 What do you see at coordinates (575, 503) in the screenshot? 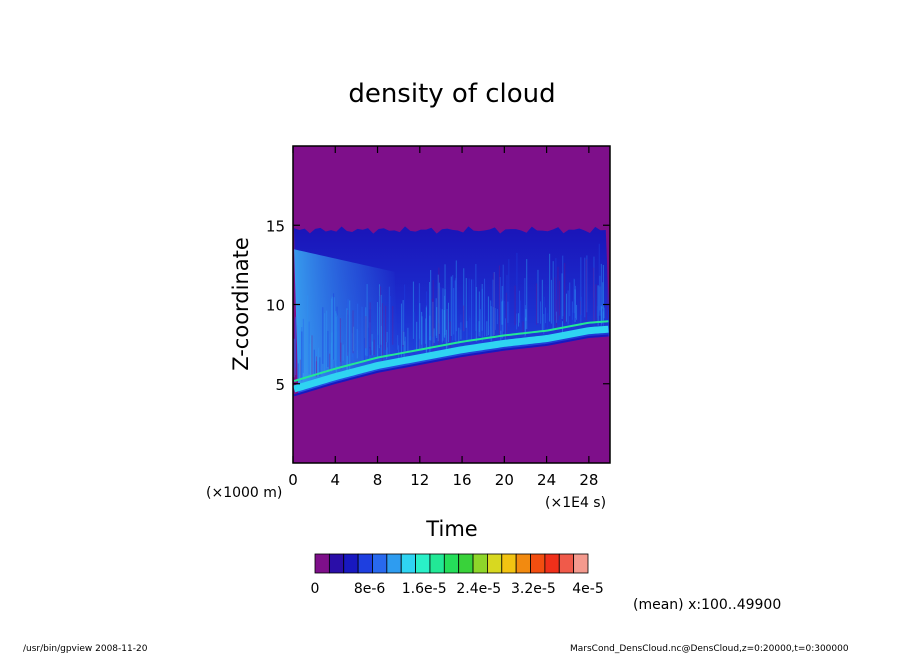
I see `x-unit-label: (×1E4 s)` at bounding box center [575, 503].